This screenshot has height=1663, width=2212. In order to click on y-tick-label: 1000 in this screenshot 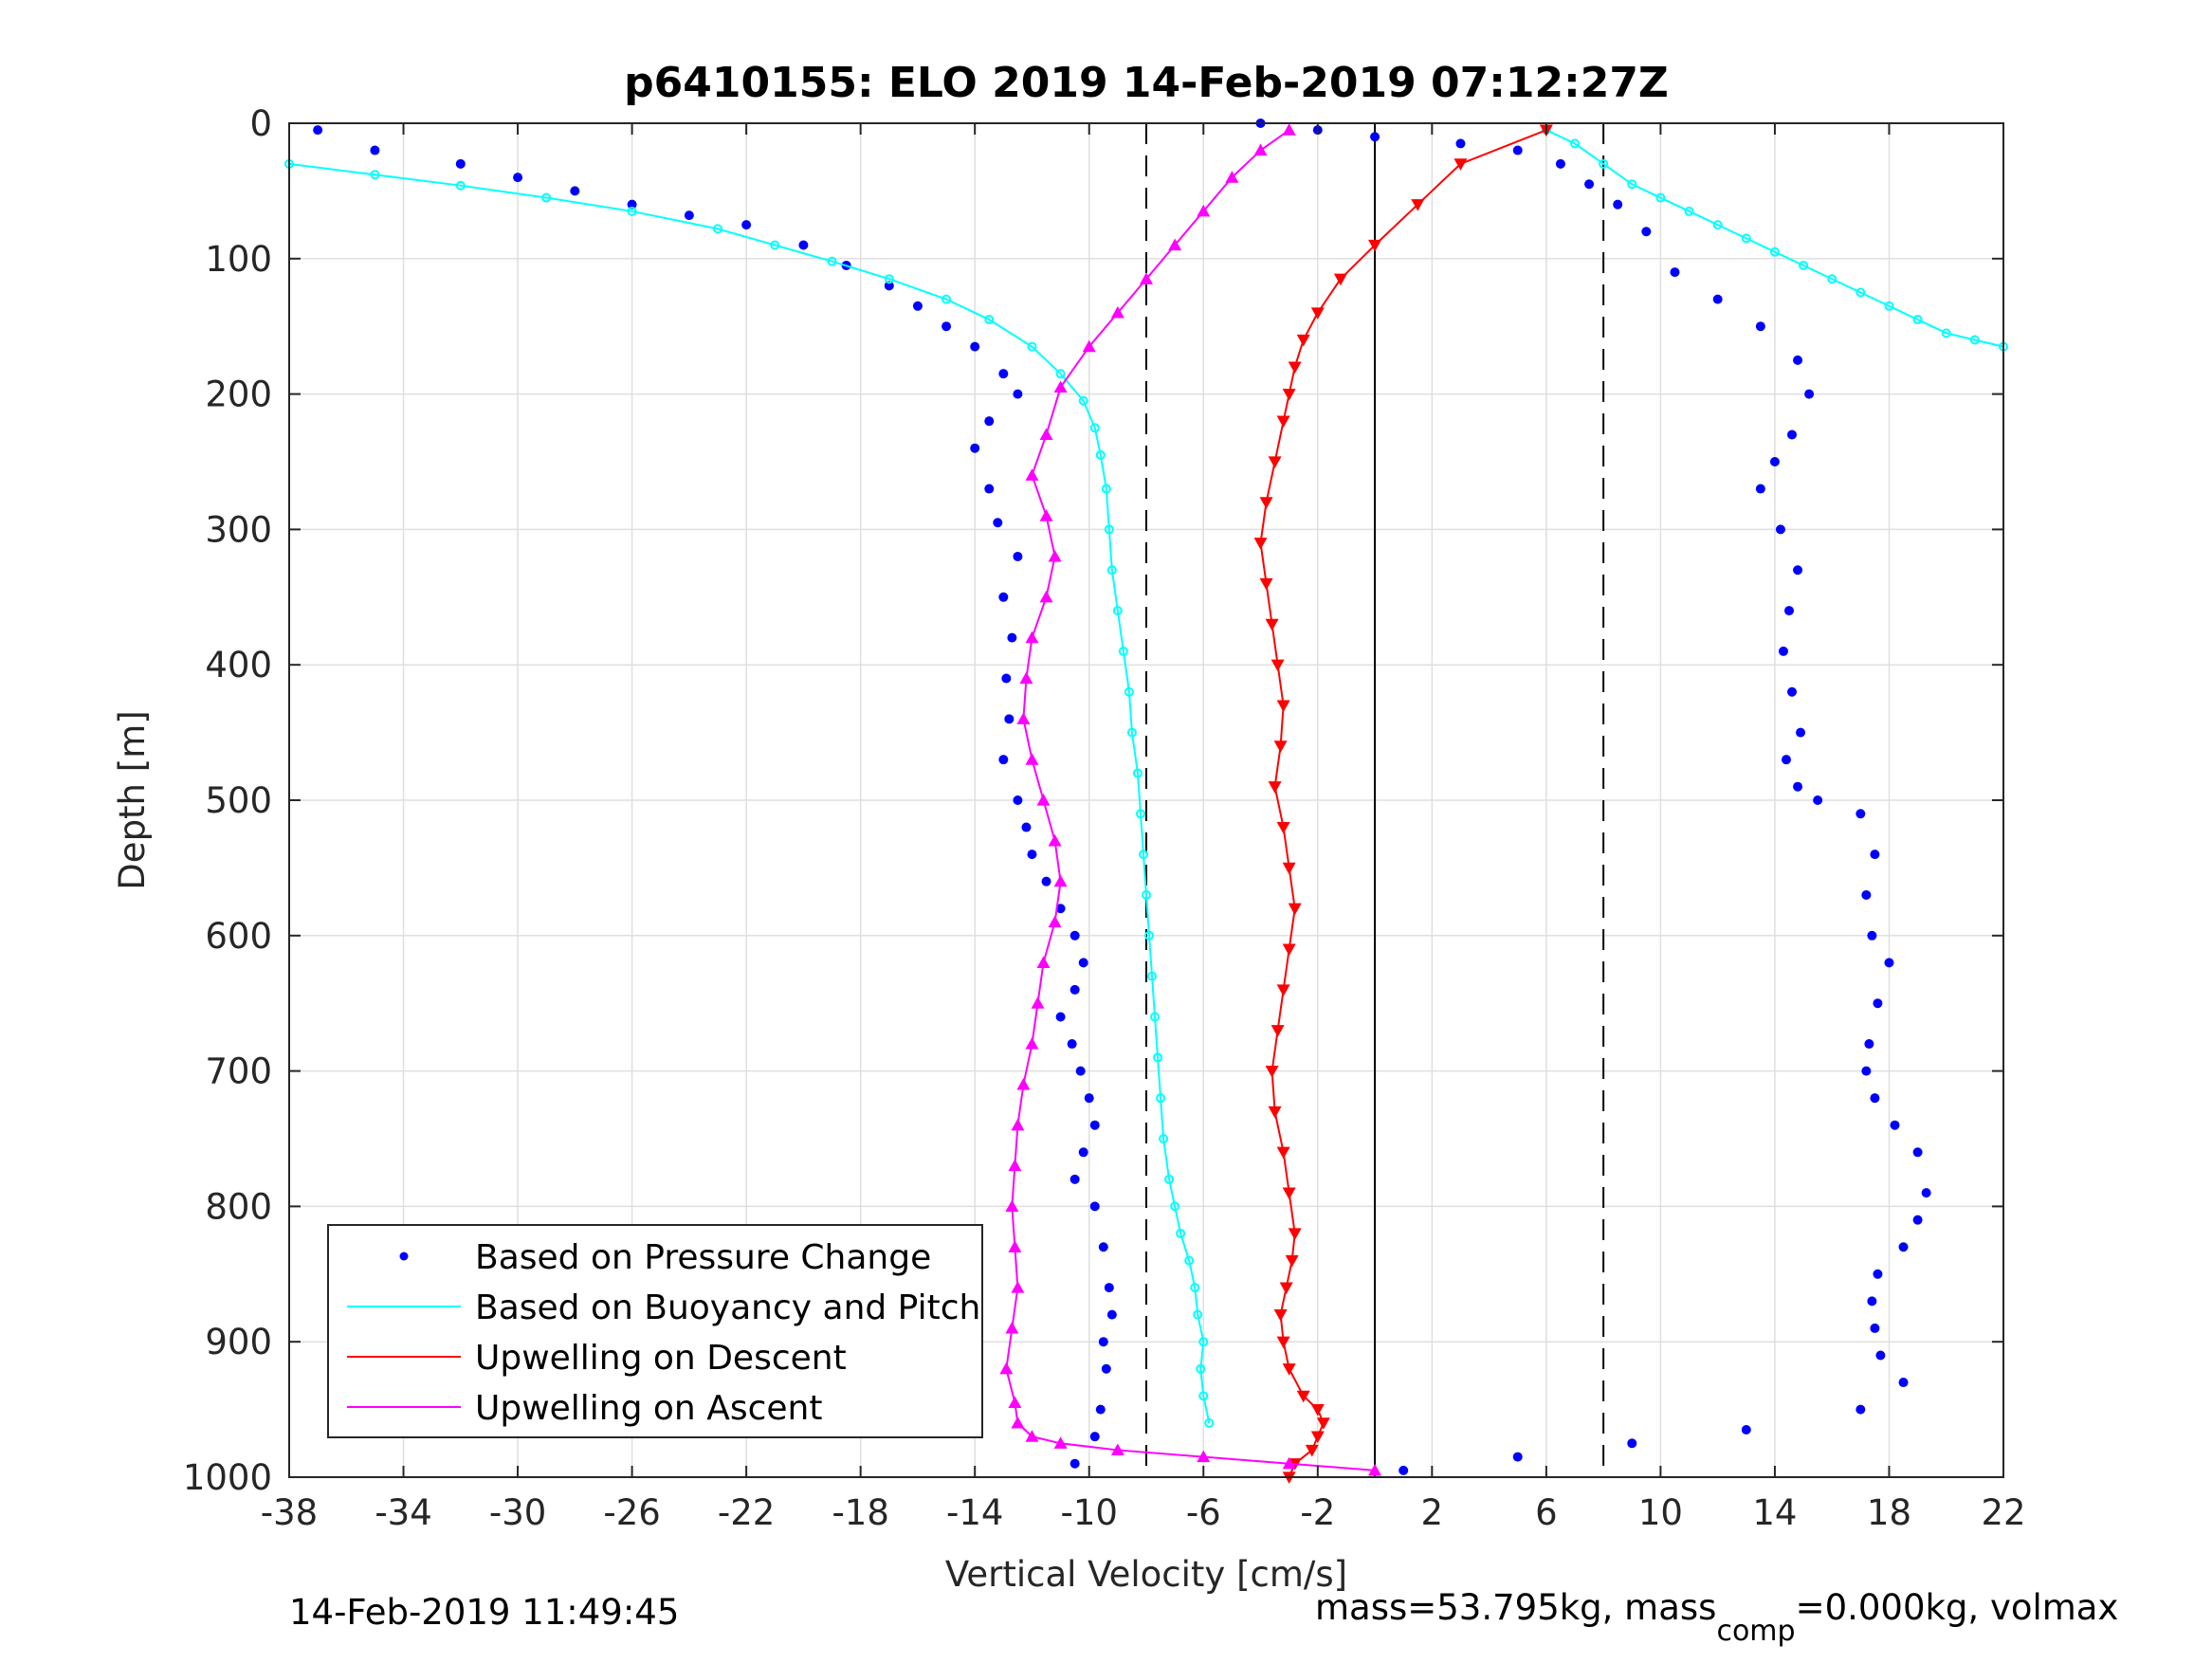, I will do `click(227, 1478)`.